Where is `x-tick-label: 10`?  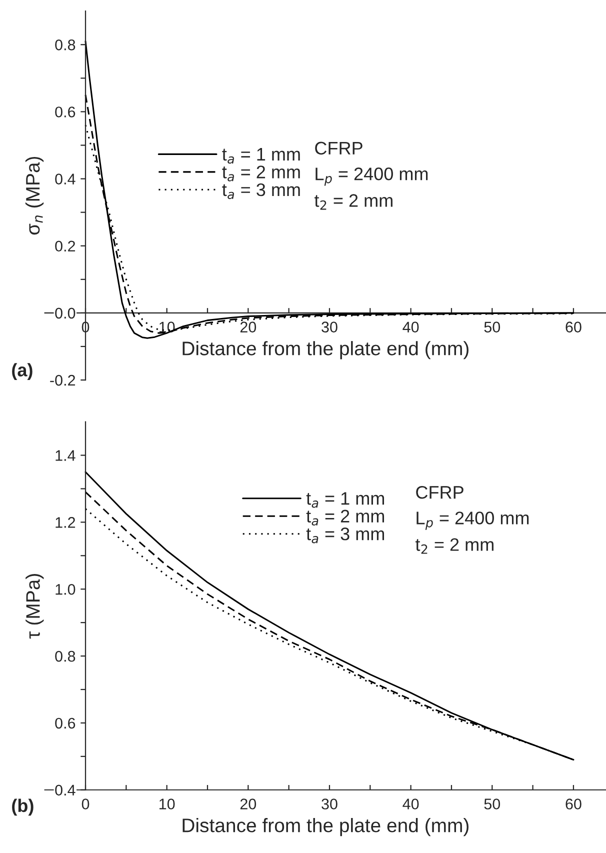
x-tick-label: 10 is located at coordinates (167, 804).